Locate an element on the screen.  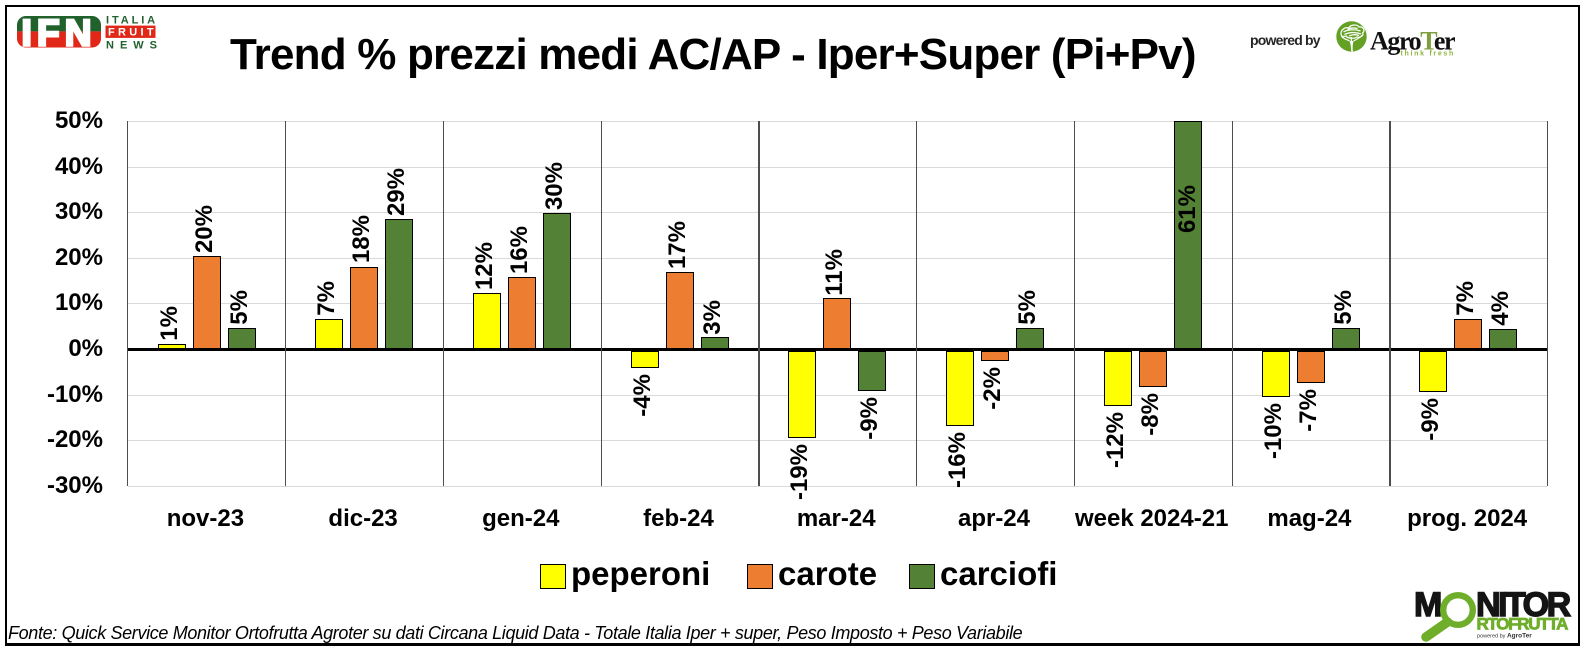
svg-text: NITOR is located at coordinates (1523, 605).